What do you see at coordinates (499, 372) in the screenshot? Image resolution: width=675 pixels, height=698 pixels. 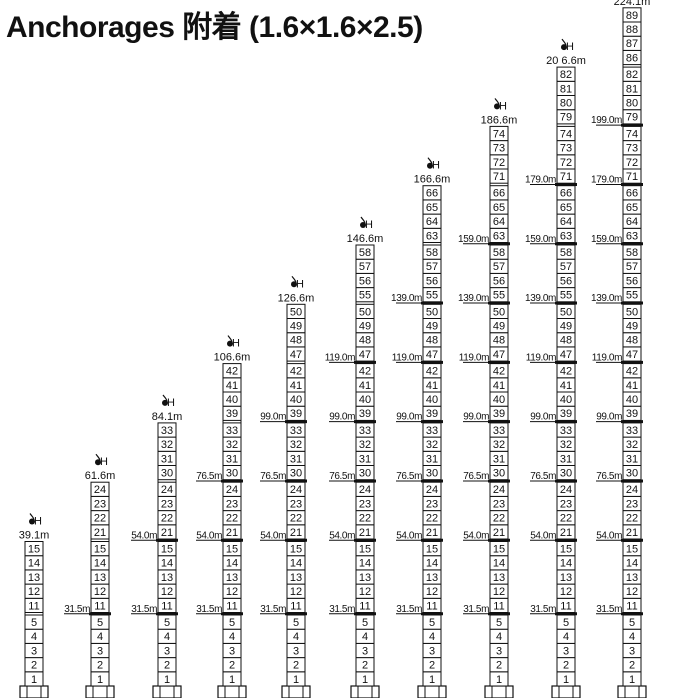 I see `section-number: 42` at bounding box center [499, 372].